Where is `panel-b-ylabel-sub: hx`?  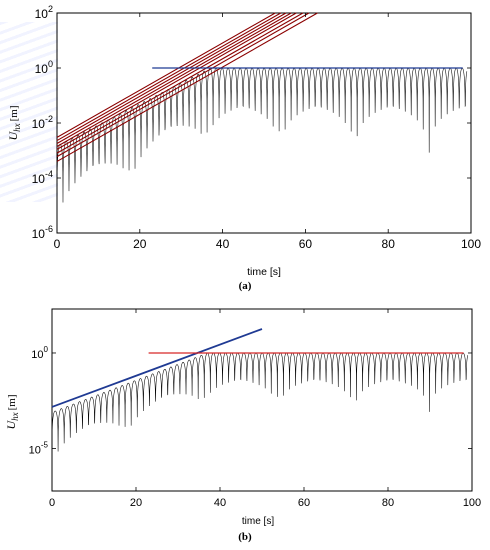
panel-b-ylabel-sub: hx is located at coordinates (15, 416).